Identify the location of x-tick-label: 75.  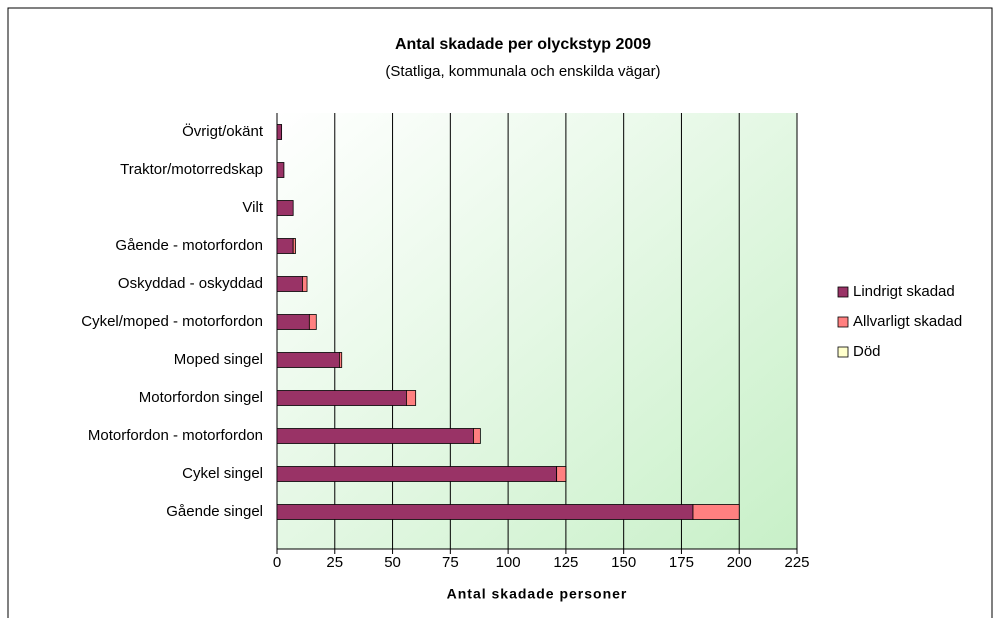
(450, 562).